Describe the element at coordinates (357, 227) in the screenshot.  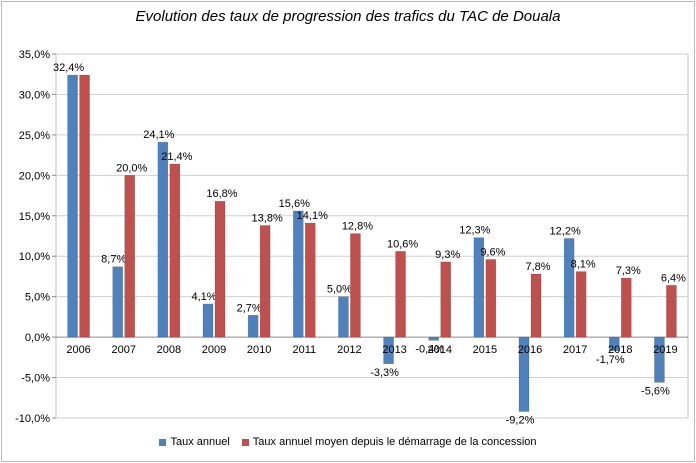
I see `data-label-taux-moyen: 12,8%` at that location.